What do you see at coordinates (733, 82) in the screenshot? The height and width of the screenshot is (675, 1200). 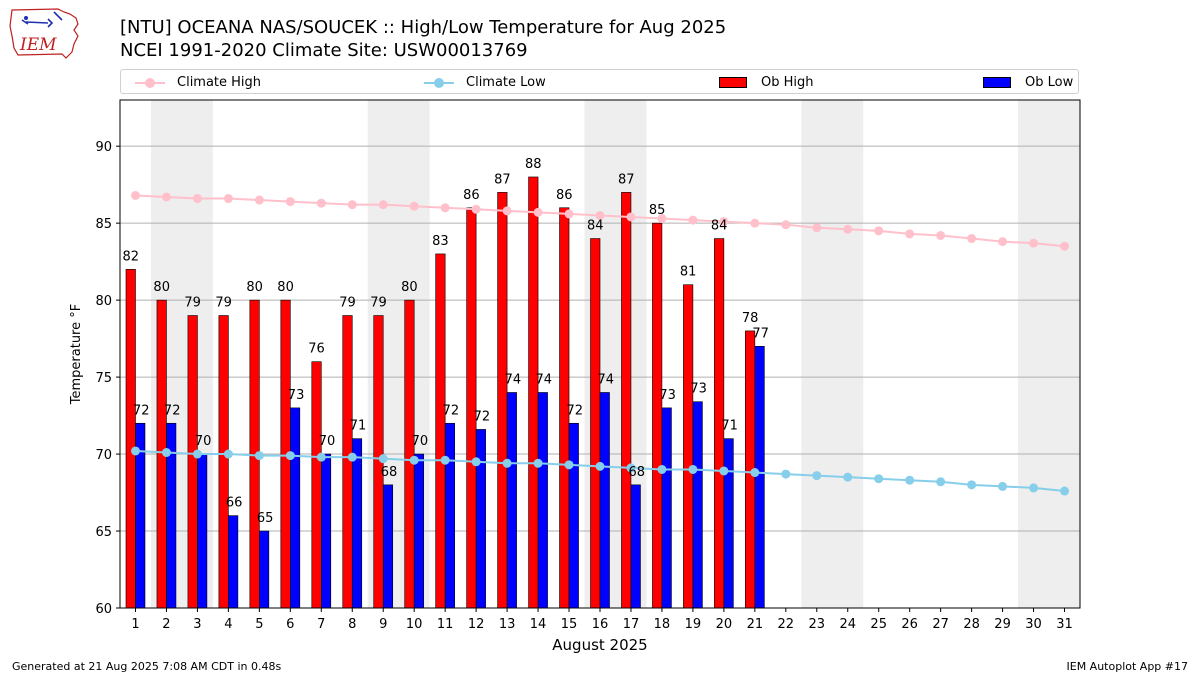 I see `ob-high-legend-icon` at bounding box center [733, 82].